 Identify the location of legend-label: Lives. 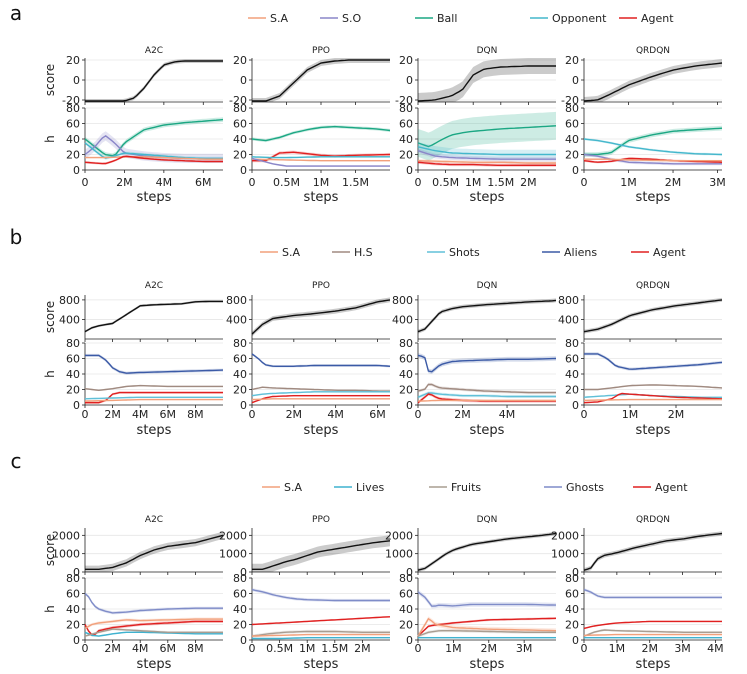
(370, 487).